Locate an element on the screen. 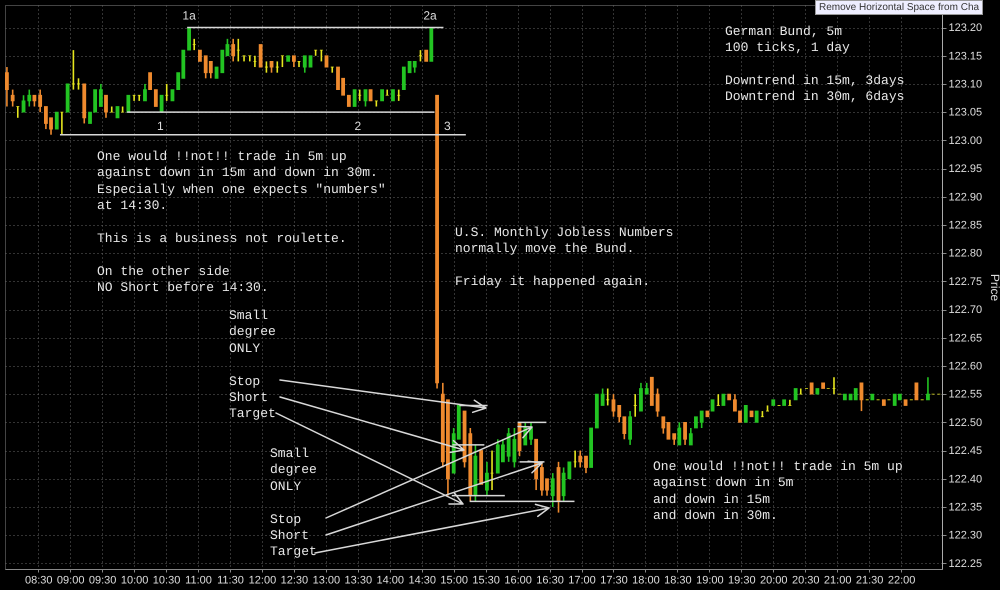  y-tick-label: 122.75 is located at coordinates (965, 282).